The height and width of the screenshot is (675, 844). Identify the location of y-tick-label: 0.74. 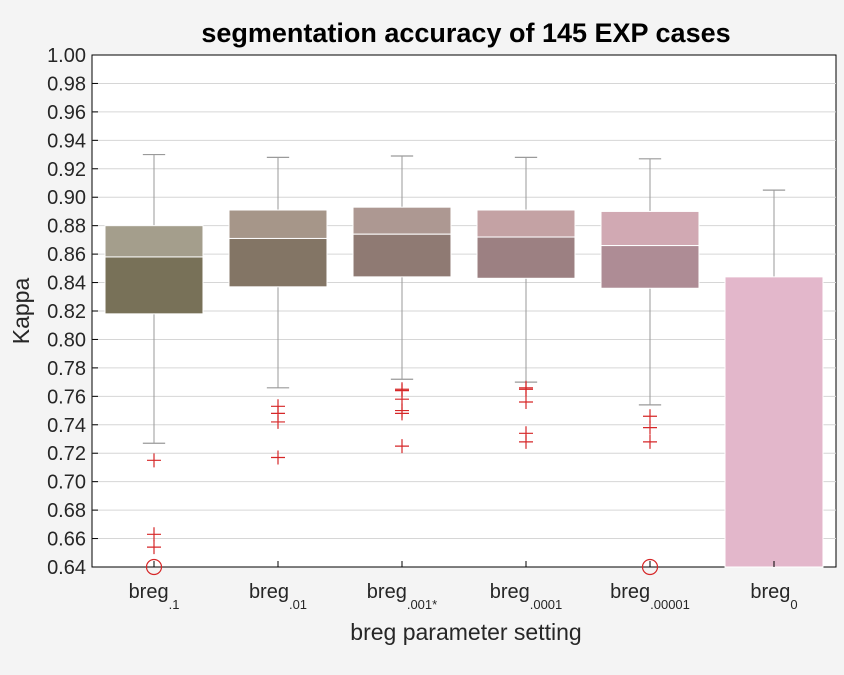
(66, 426).